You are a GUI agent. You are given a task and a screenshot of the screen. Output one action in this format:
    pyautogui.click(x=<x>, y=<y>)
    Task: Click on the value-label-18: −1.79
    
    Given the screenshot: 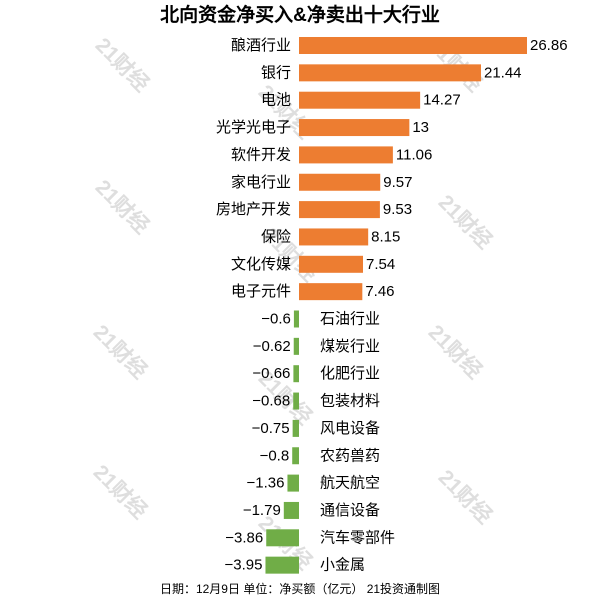 What is the action you would take?
    pyautogui.click(x=262, y=510)
    